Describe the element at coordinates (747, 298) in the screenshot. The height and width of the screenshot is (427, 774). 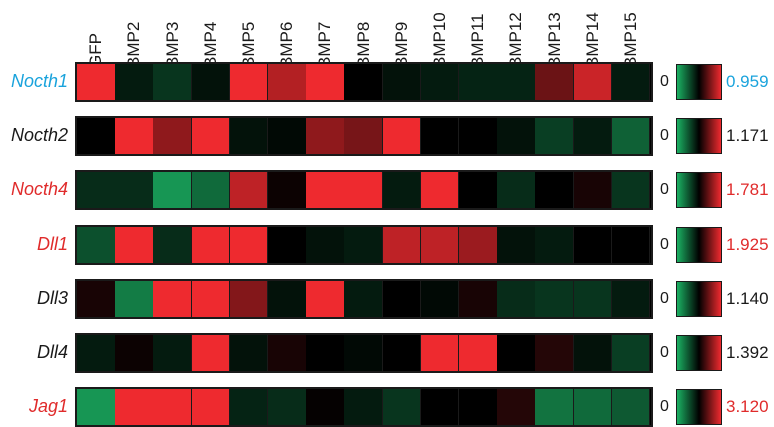
I see `scale-max-label: 1.140` at that location.